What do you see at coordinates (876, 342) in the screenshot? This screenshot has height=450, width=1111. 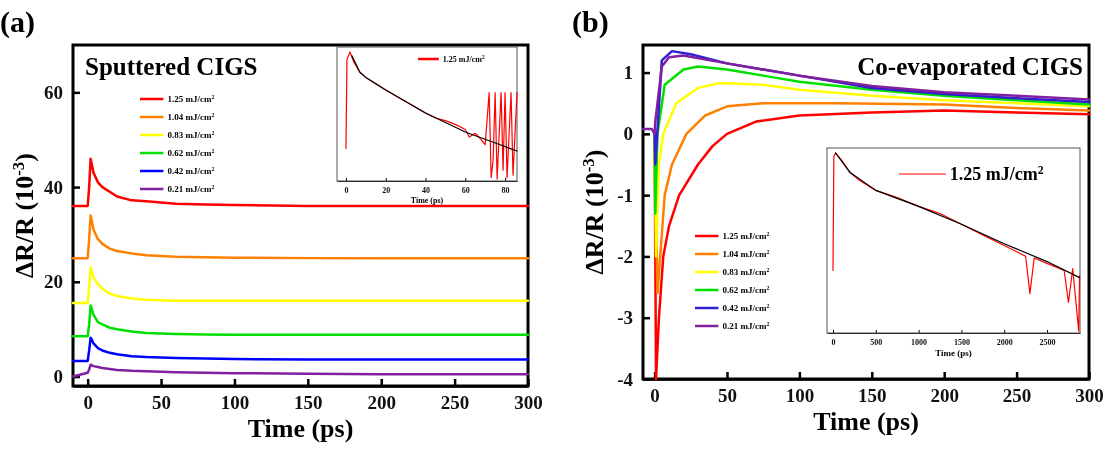 I see `x-tick-label: 500` at bounding box center [876, 342].